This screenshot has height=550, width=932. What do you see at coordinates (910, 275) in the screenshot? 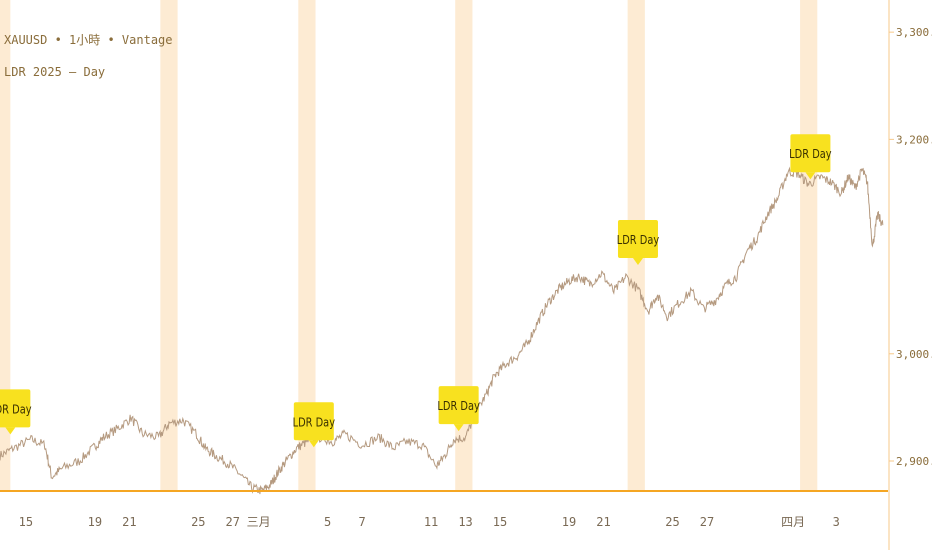
I see `y-axis: 2,900.00 3,000.00 3,200.00 3,300.00` at bounding box center [910, 275].